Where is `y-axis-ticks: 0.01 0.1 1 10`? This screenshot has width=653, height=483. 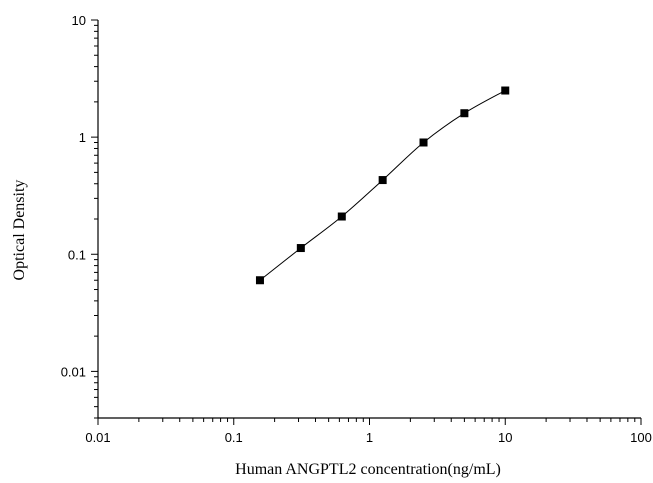 y-axis-ticks: 0.01 0.1 1 10 is located at coordinates (79, 216).